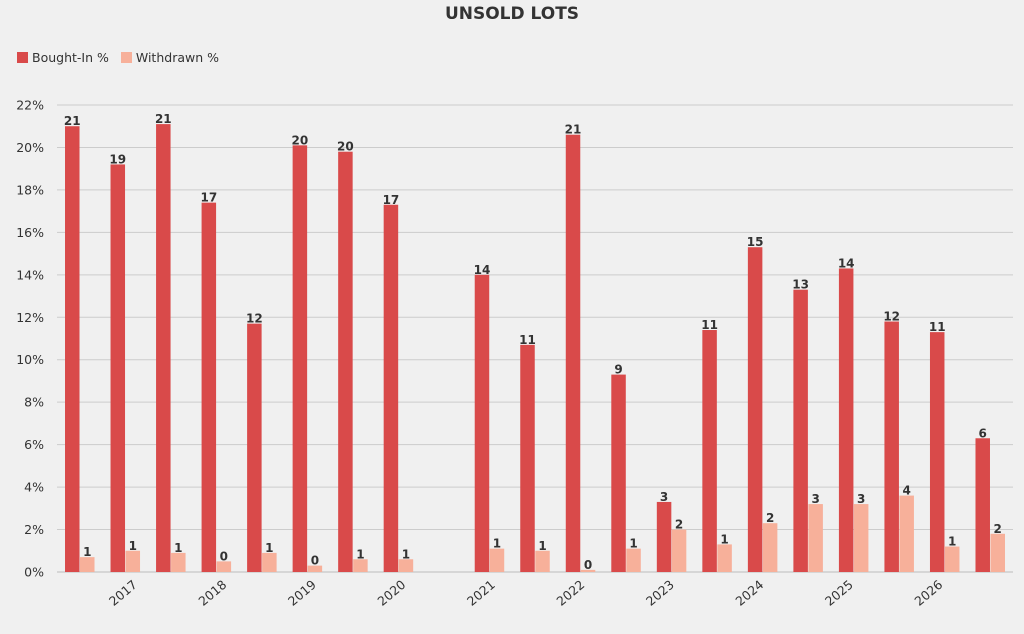 This screenshot has width=1024, height=634. What do you see at coordinates (208, 198) in the screenshot?
I see `data-label: 17` at bounding box center [208, 198].